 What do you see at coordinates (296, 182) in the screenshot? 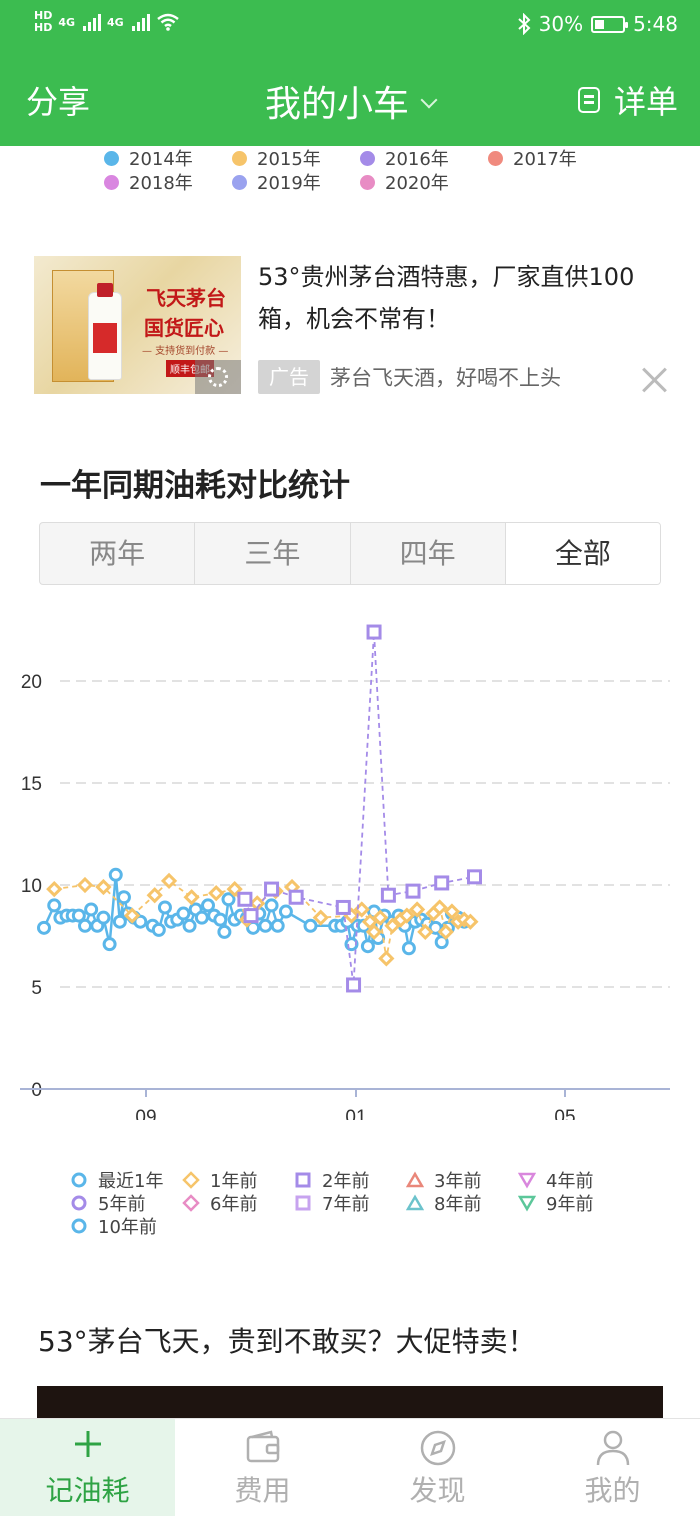
I see `legend-item: 2019年` at bounding box center [296, 182].